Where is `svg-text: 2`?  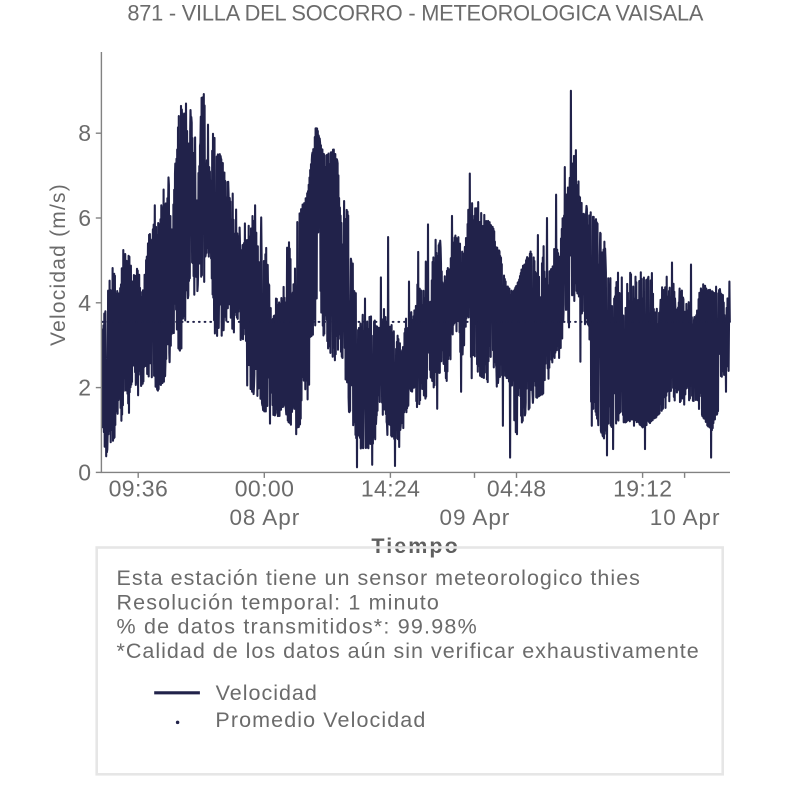
svg-text: 2 is located at coordinates (84, 388).